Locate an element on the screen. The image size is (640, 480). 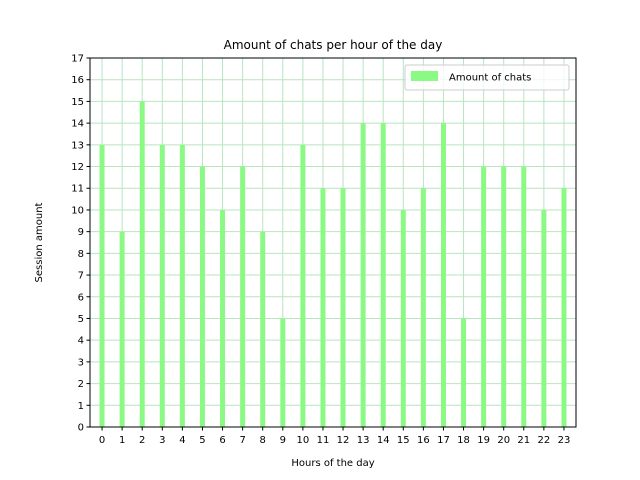
legend: Amount of chats is located at coordinates (487, 77).